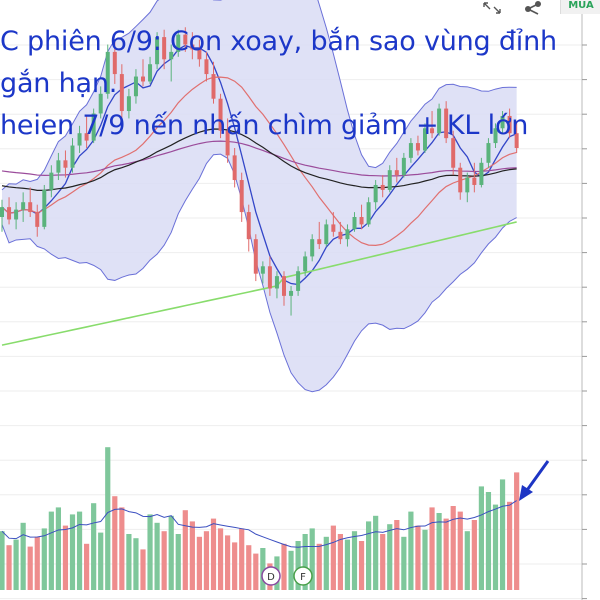 The width and height of the screenshot is (600, 600). Describe the element at coordinates (580, 7) in the screenshot. I see `buy-button: MUA` at that location.